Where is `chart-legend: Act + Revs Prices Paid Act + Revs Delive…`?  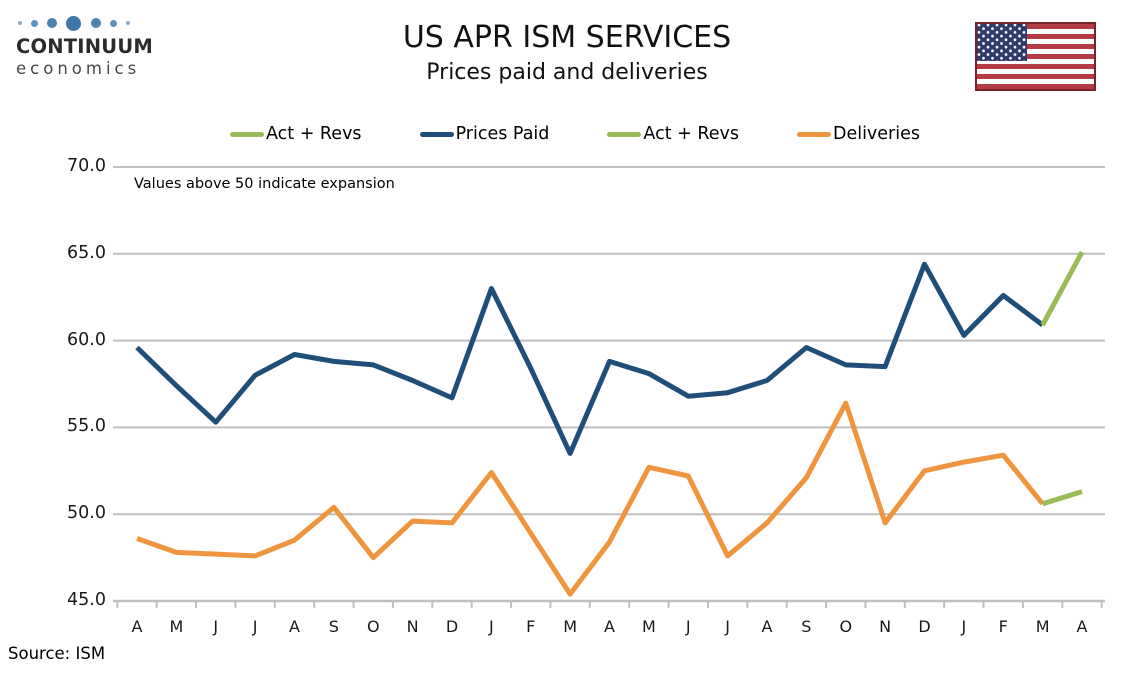
chart-legend: Act + Revs Prices Paid Act + Revs Delive… is located at coordinates (575, 134).